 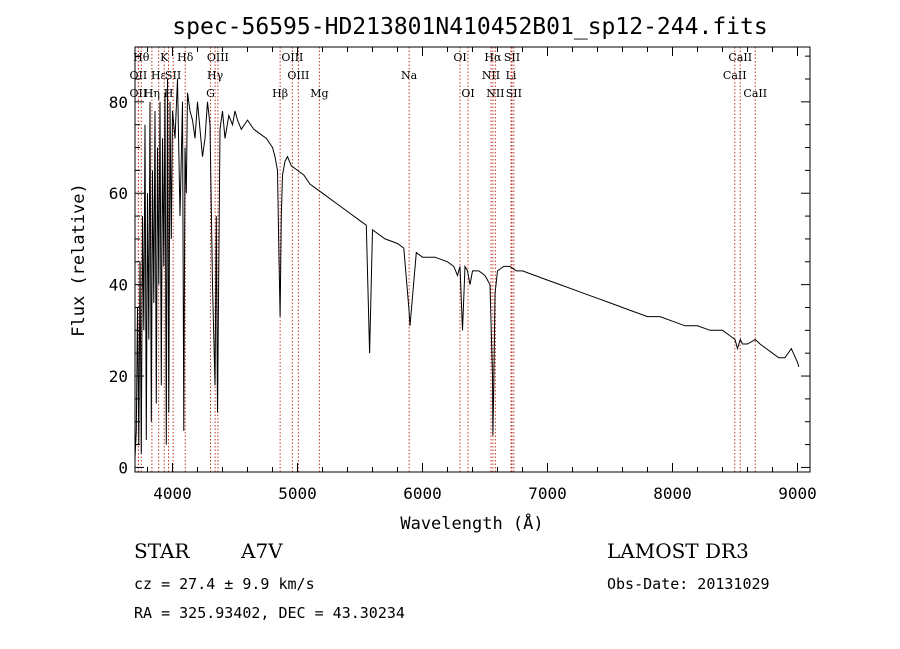 I want to click on spectral-type: A7V, so click(x=262, y=551).